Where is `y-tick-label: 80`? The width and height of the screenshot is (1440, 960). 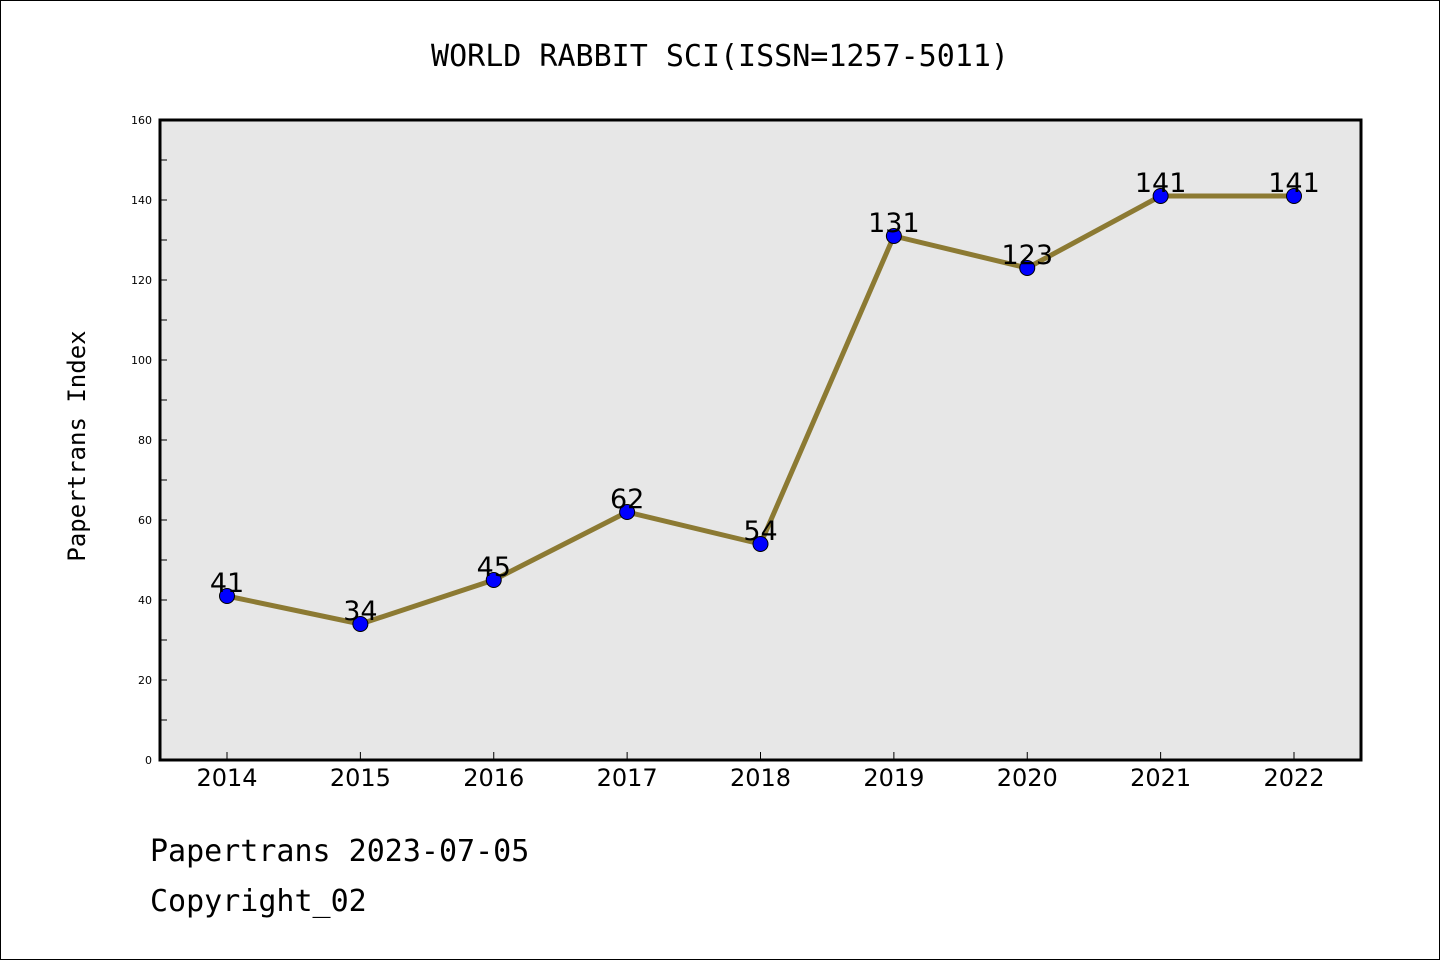 y-tick-label: 80 is located at coordinates (145, 440).